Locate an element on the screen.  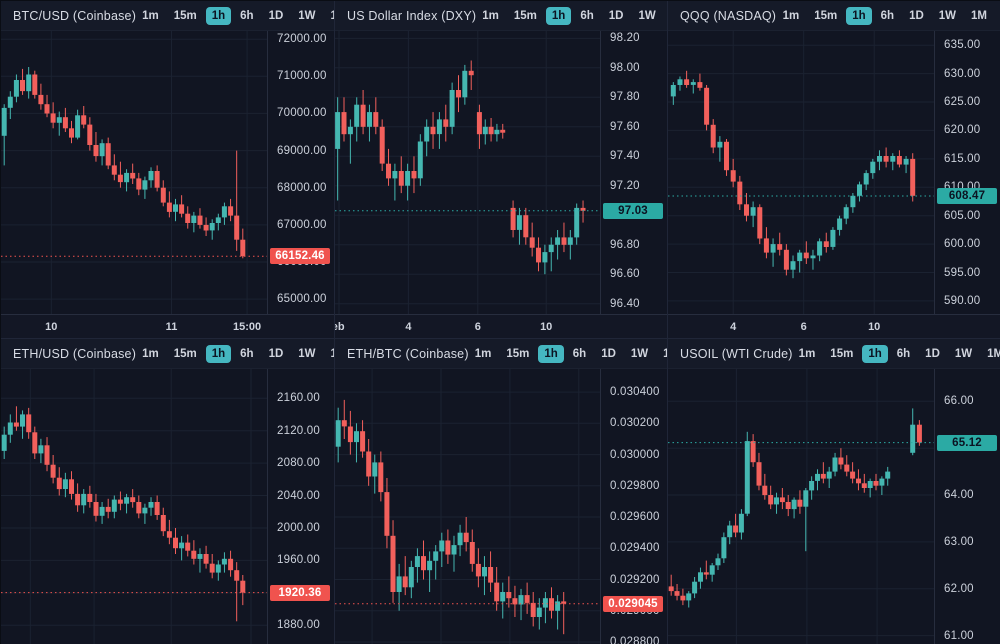
price-tick-label: 615.00 is located at coordinates (962, 158).